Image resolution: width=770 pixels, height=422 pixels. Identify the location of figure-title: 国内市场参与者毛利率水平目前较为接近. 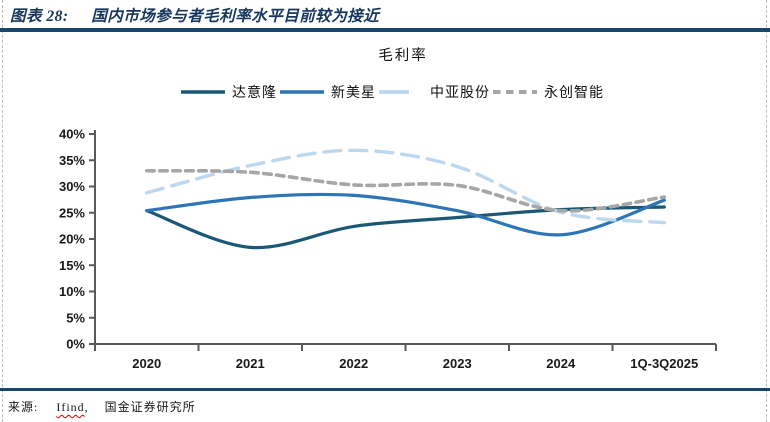
(235, 16).